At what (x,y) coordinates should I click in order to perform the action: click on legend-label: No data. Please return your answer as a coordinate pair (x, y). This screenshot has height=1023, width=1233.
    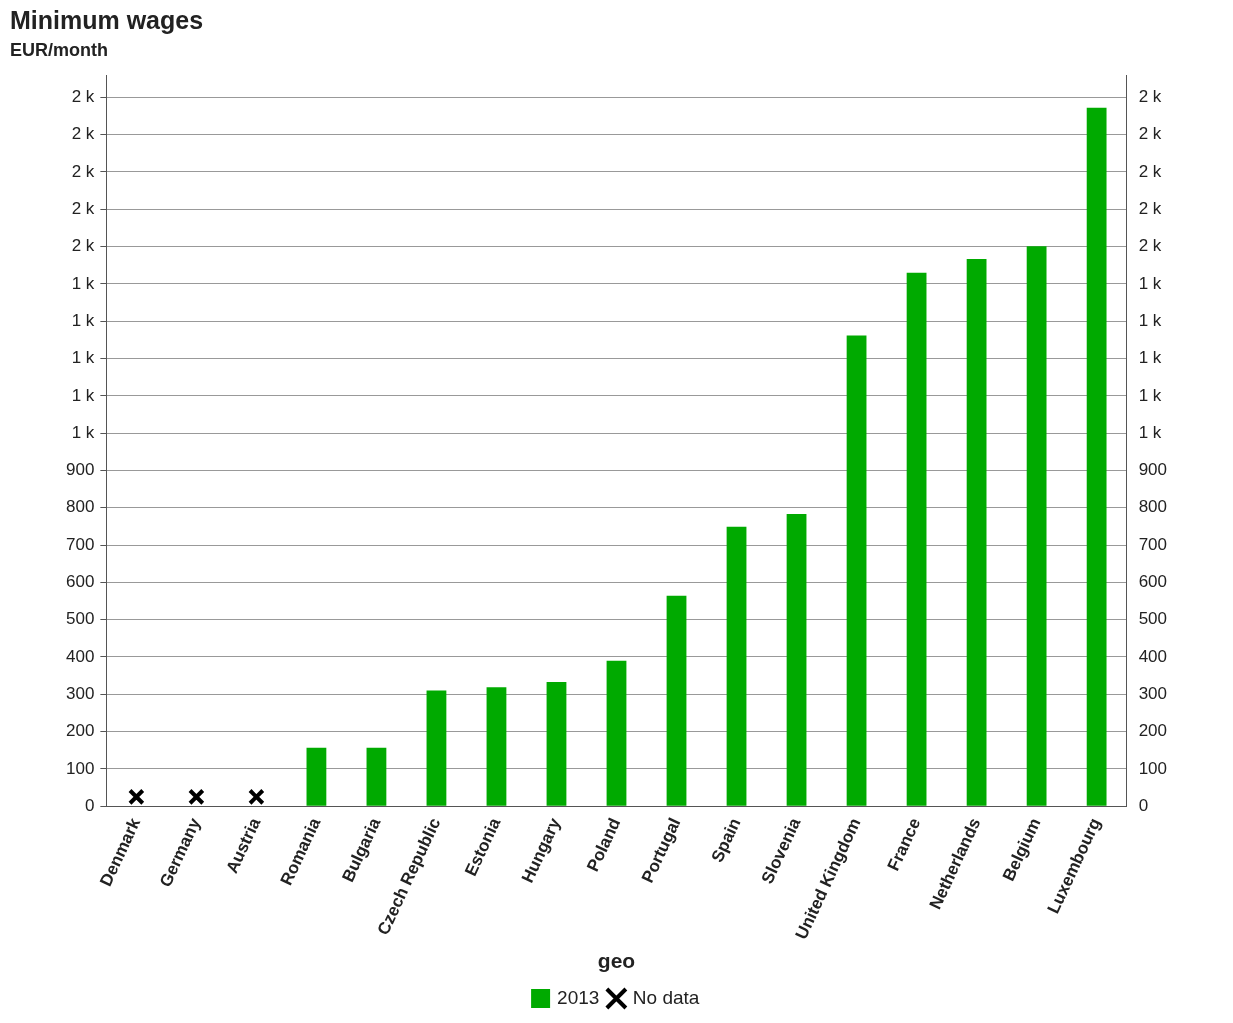
    Looking at the image, I should click on (666, 997).